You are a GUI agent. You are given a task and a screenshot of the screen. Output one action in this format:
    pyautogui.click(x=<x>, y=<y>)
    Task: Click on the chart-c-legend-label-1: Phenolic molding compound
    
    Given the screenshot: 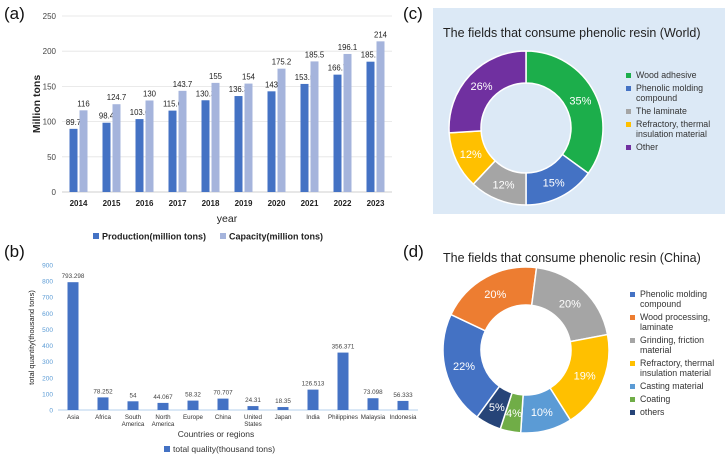 What is the action you would take?
    pyautogui.click(x=669, y=93)
    